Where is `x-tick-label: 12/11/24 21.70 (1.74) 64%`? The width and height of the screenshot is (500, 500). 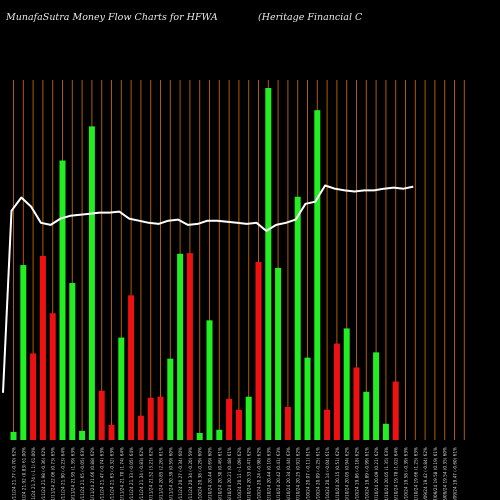 x-tick-label: 12/11/24 21.70 (1.74) 64% is located at coordinates (121, 473).